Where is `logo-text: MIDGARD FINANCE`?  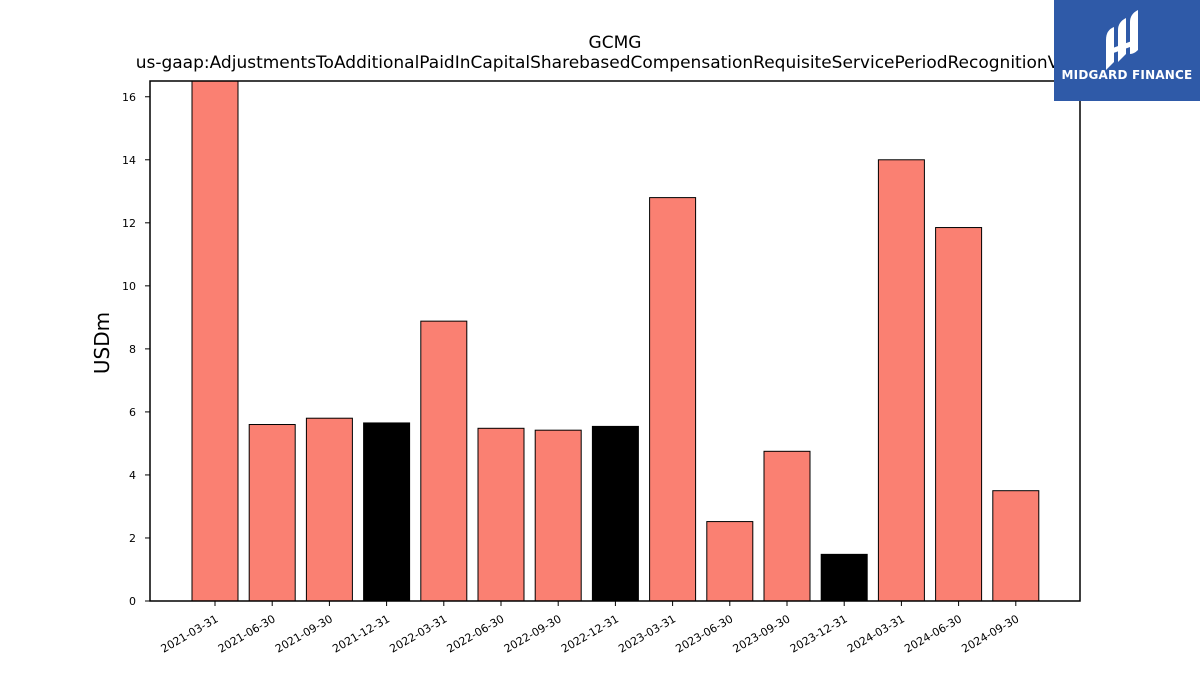
logo-text: MIDGARD FINANCE is located at coordinates (1127, 75).